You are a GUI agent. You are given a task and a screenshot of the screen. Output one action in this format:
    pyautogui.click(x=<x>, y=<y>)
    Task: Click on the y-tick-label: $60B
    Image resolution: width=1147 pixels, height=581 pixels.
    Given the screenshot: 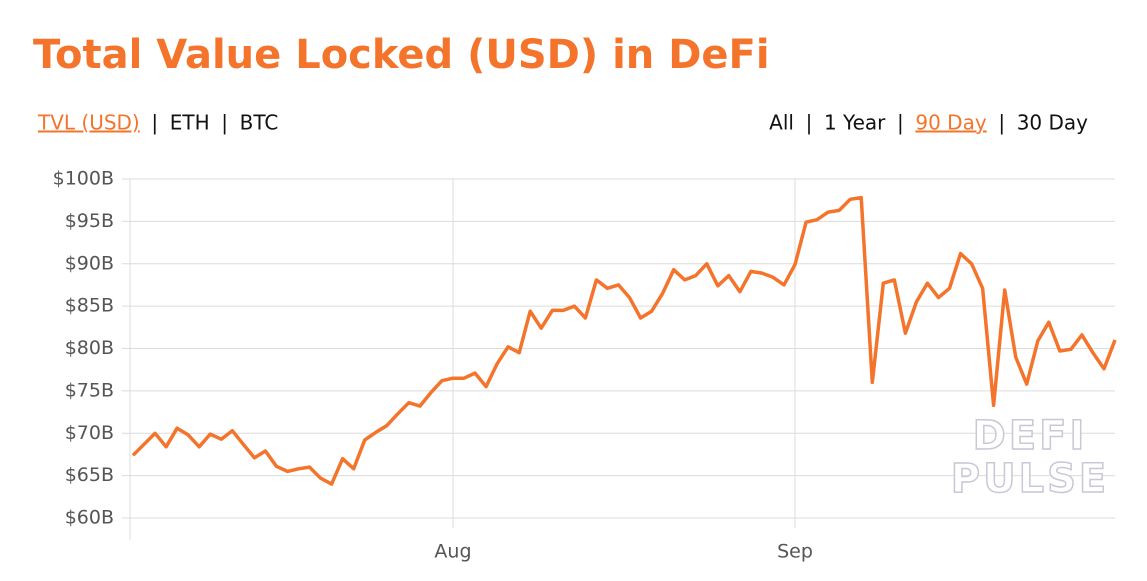 What is the action you would take?
    pyautogui.click(x=89, y=518)
    